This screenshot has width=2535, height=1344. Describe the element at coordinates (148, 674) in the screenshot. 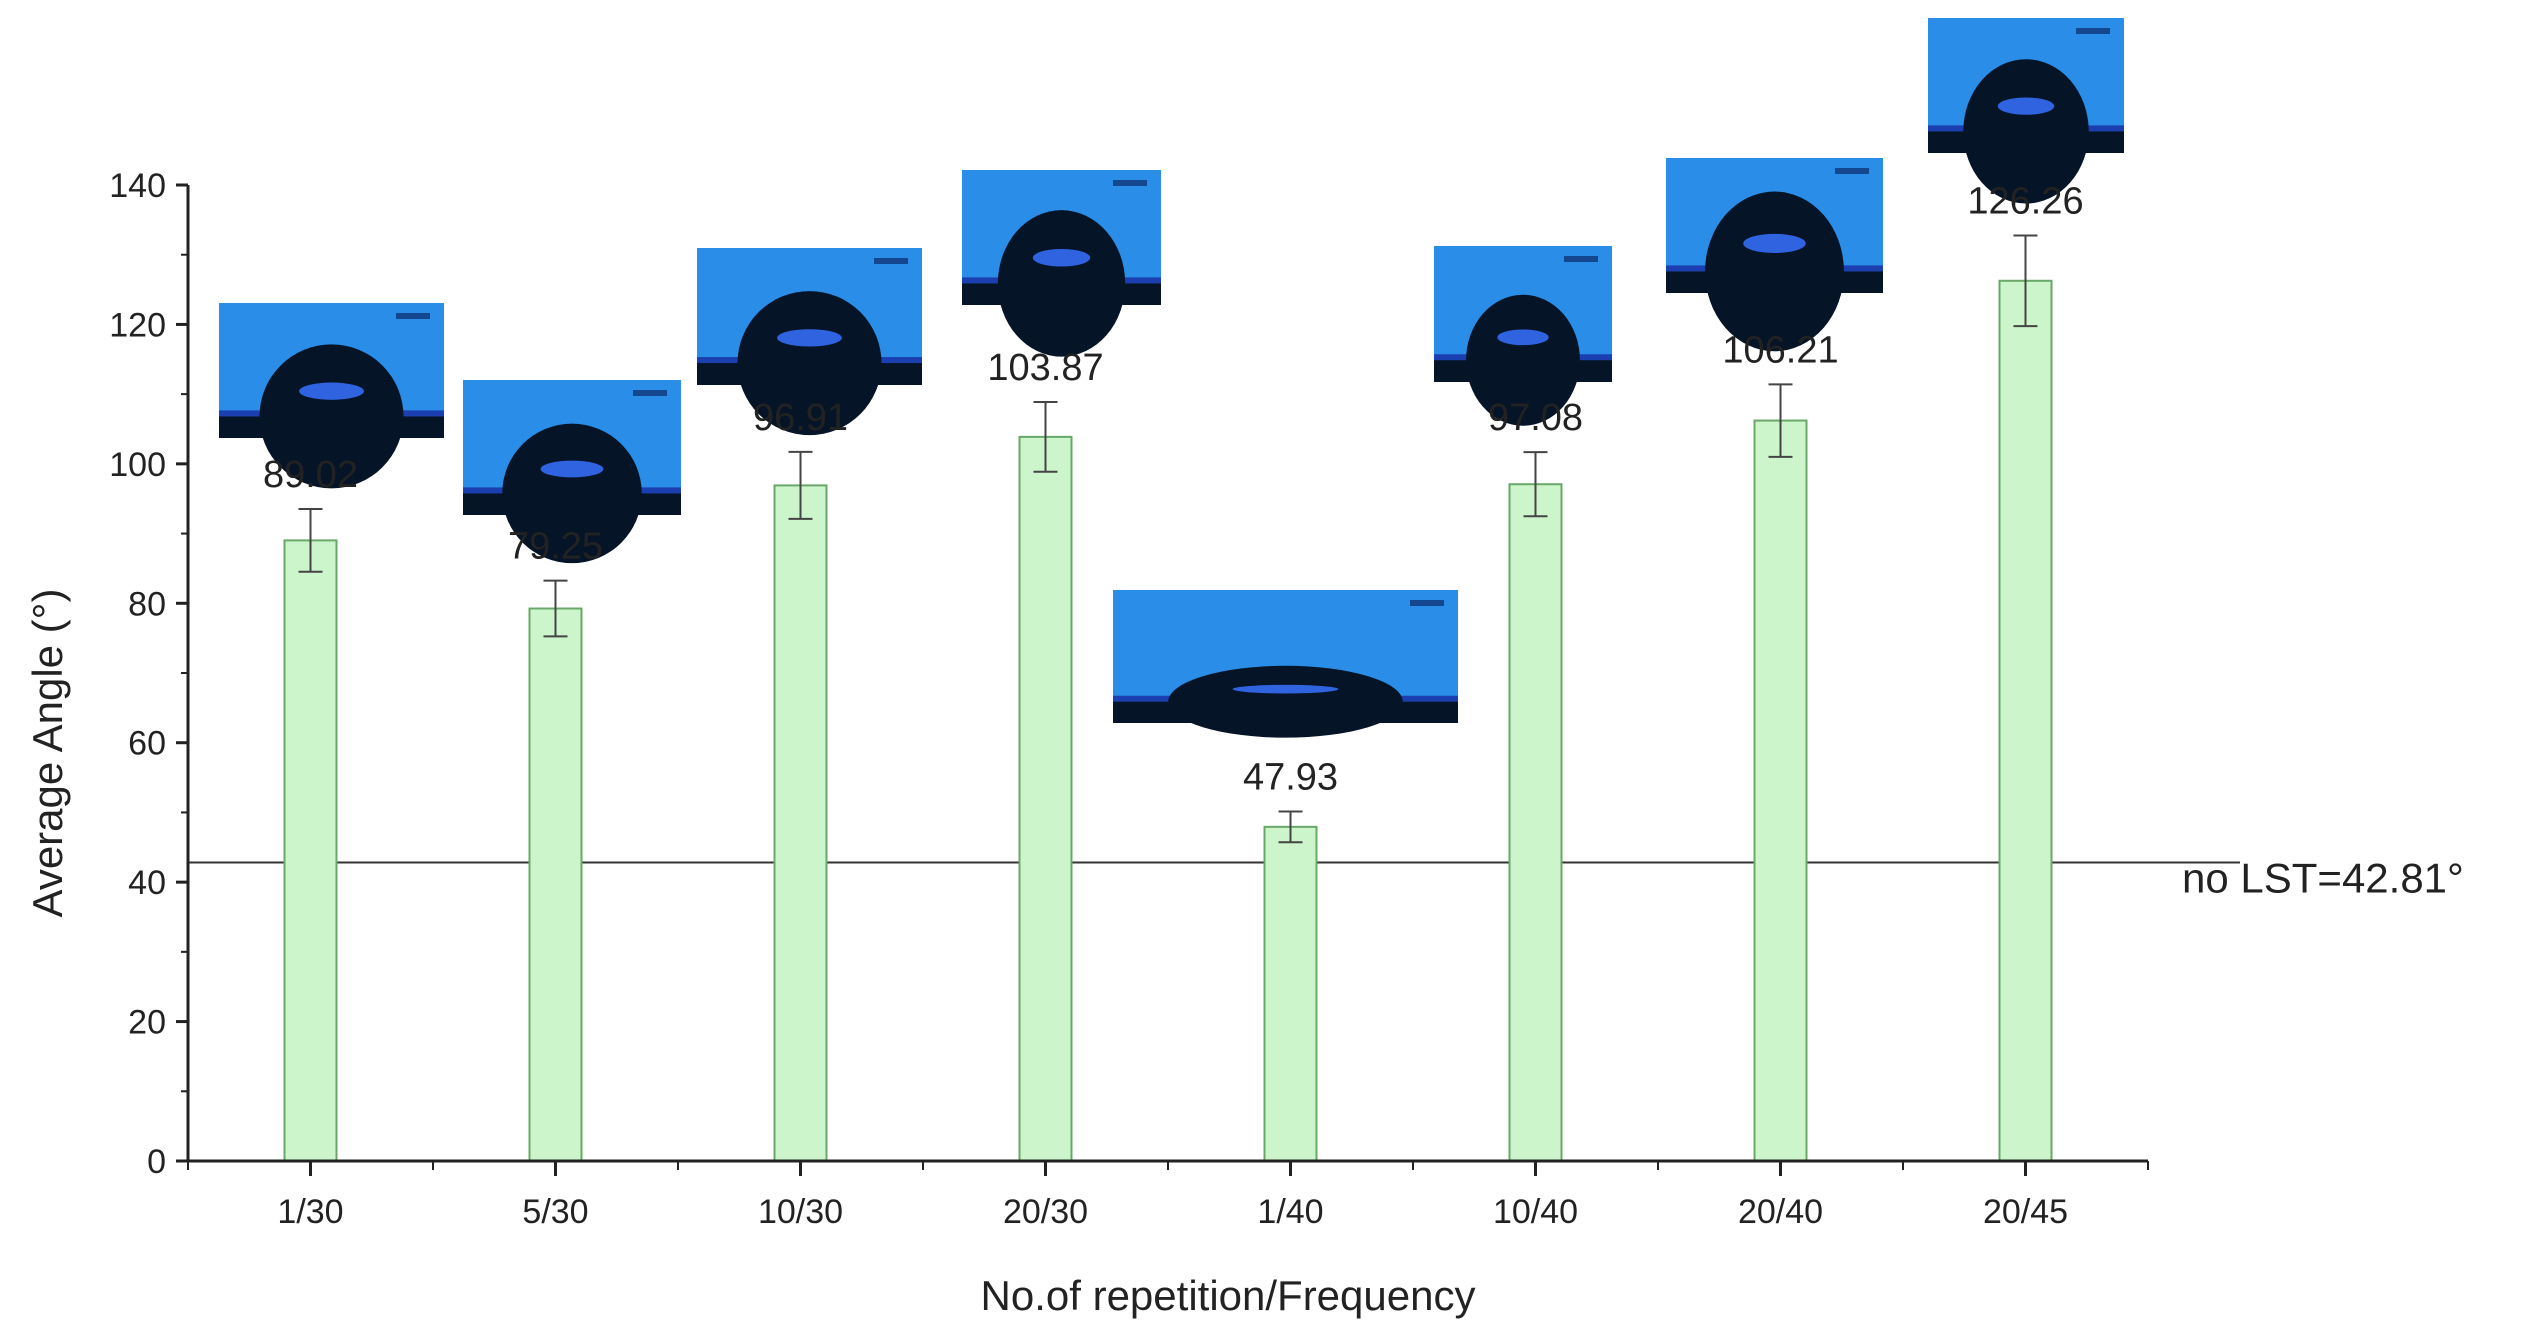

I see `y-ticks: 0 20 40 60 80 100 120 140` at that location.